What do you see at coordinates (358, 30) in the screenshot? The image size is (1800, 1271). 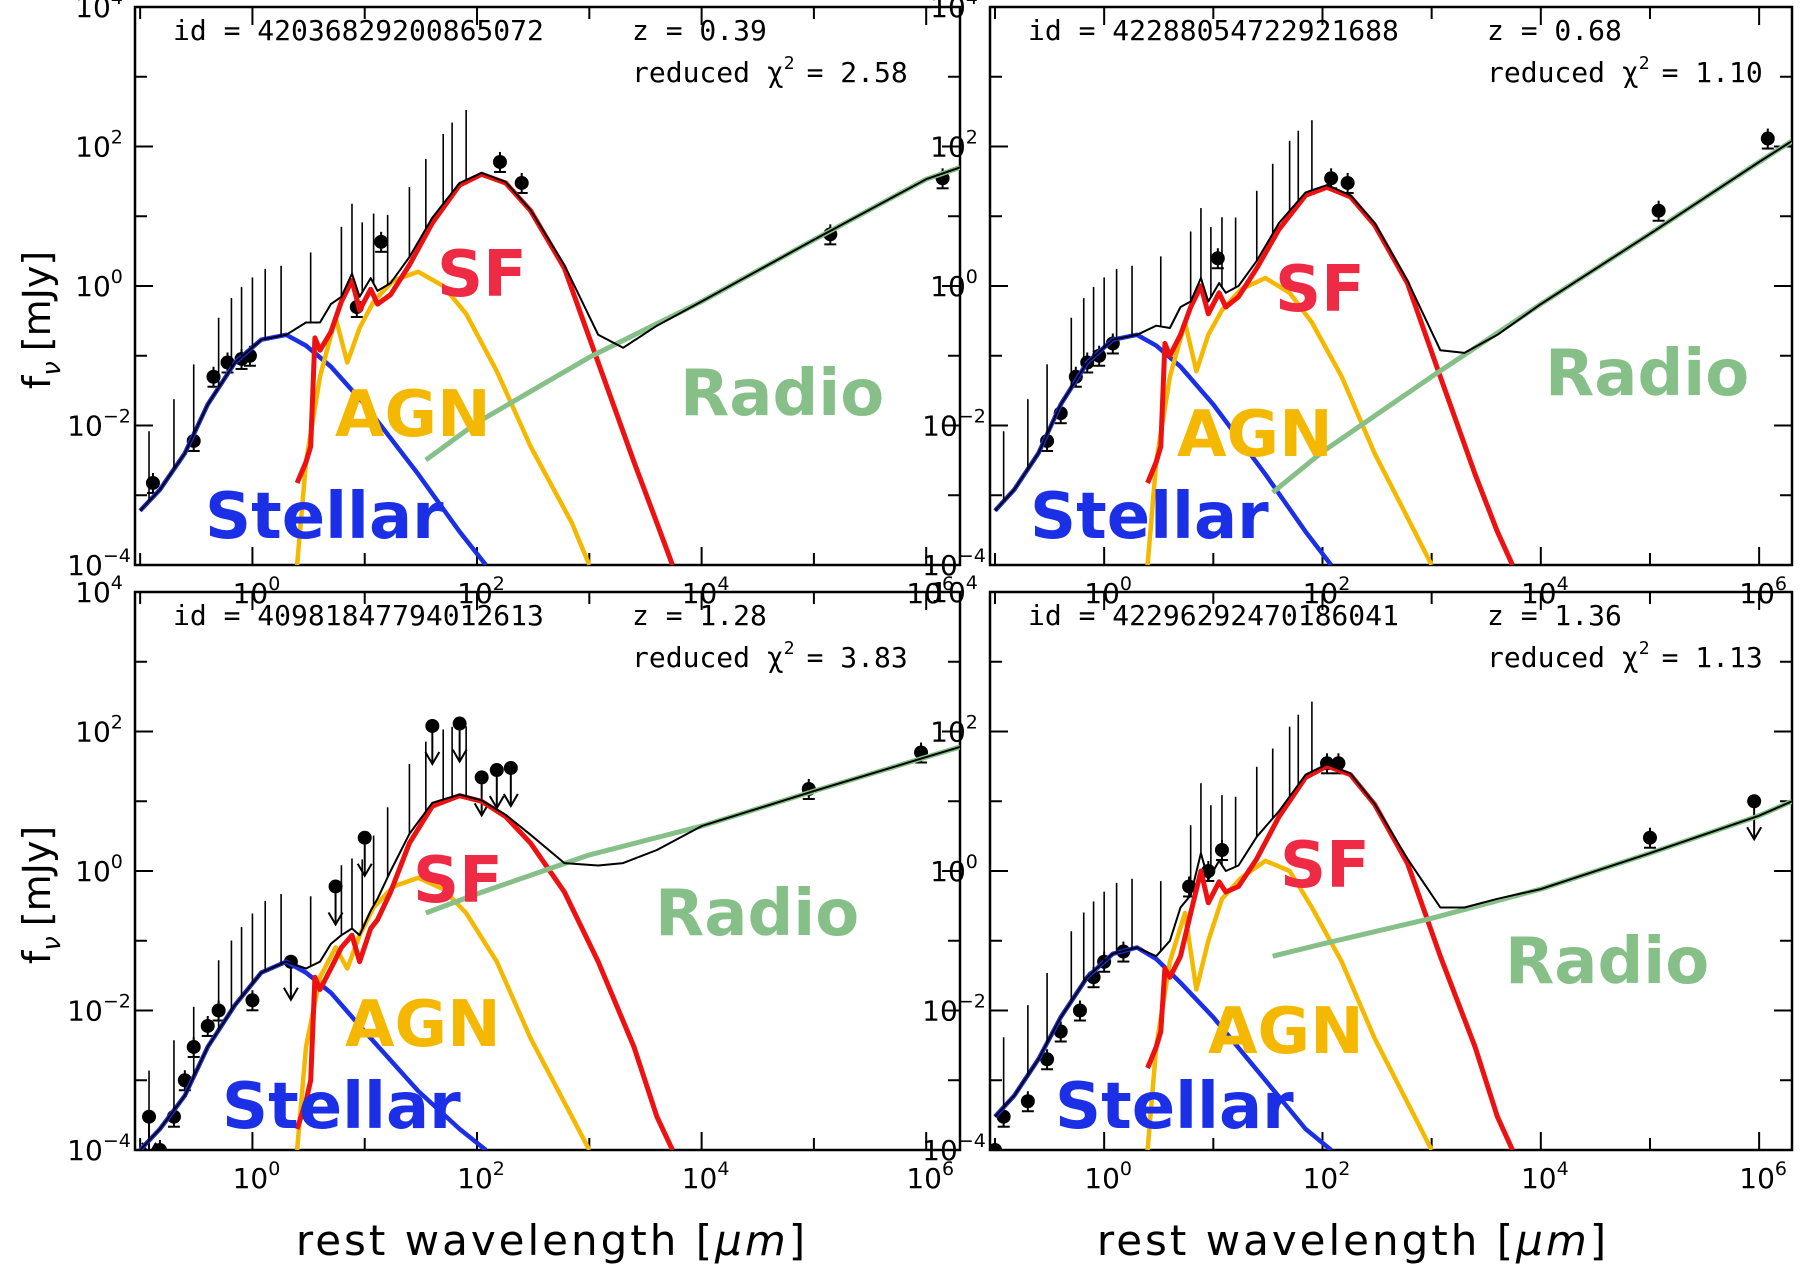 I see `object-id: id = 42036829200865072` at bounding box center [358, 30].